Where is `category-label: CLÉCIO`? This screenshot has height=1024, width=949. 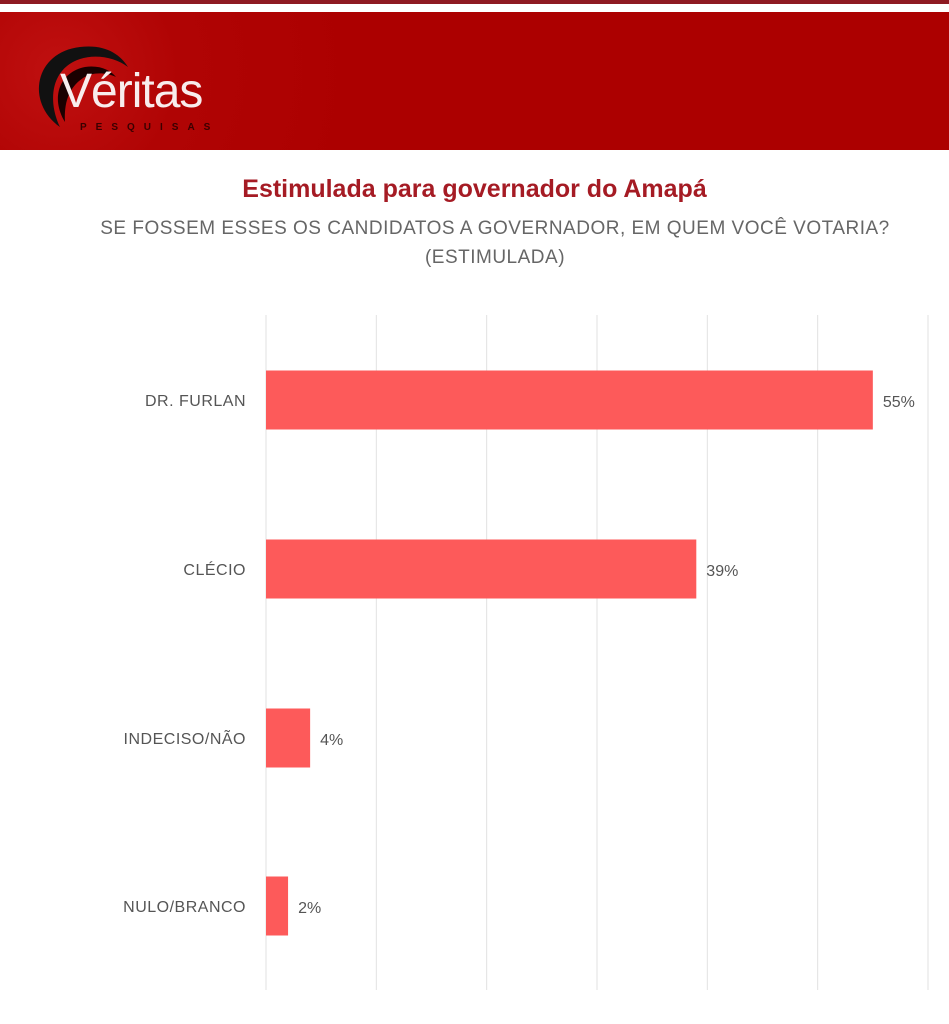 category-label: CLÉCIO is located at coordinates (214, 569).